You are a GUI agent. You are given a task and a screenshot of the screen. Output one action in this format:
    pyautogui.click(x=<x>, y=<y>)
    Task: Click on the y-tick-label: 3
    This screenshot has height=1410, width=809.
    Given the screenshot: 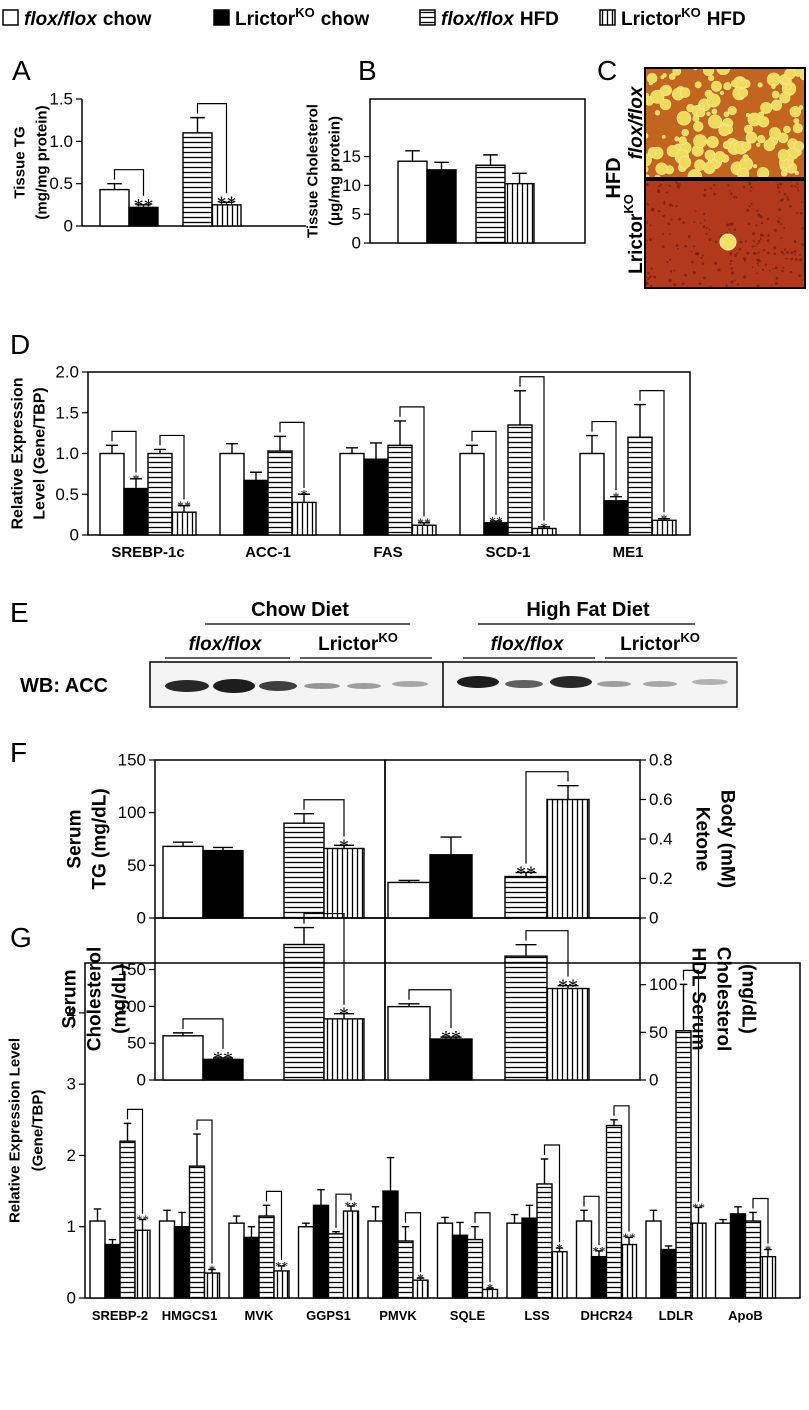 What is the action you would take?
    pyautogui.click(x=71, y=1084)
    